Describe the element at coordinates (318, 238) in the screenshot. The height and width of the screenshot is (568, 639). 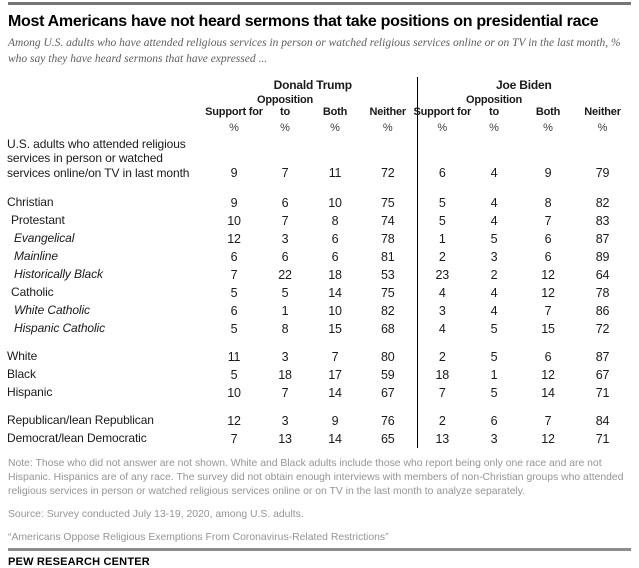
I see `table-row: Evangelical 12 3 6 78 1 5 6 87` at that location.